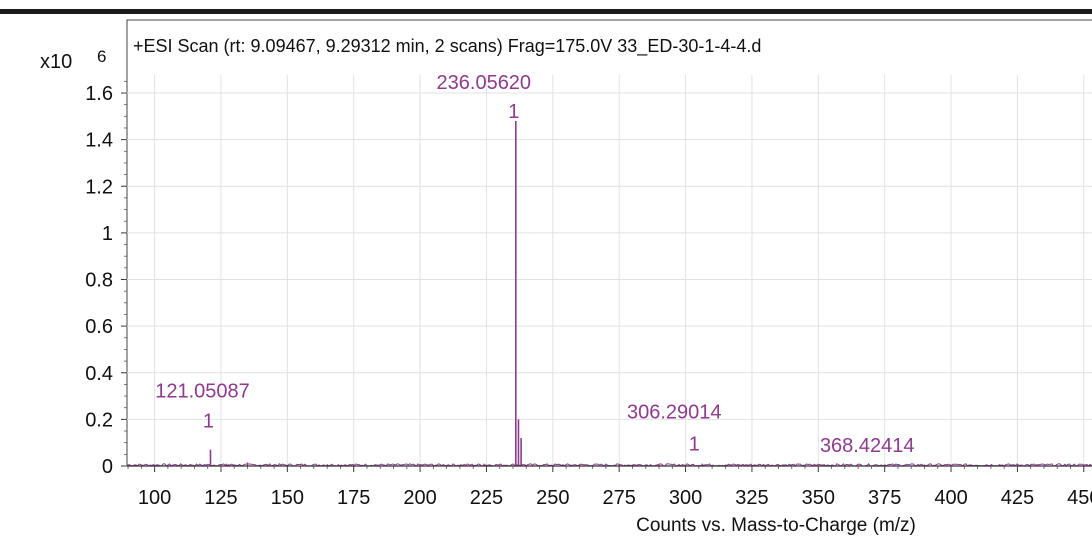 The width and height of the screenshot is (1092, 537). I want to click on peak-mz-label: 236.05620, so click(484, 83).